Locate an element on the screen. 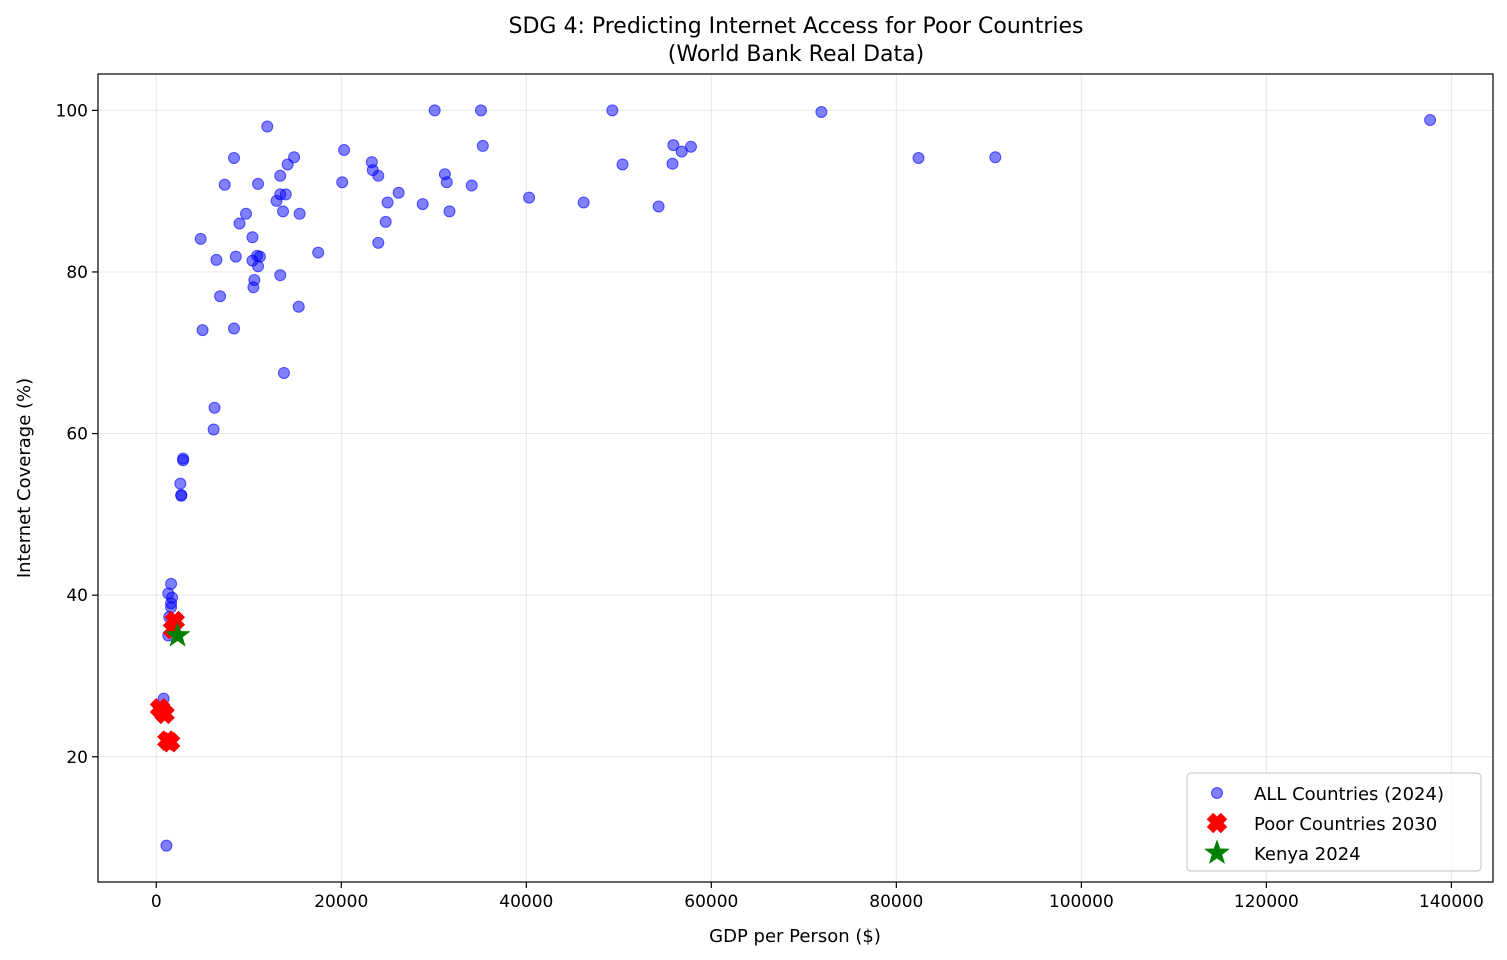  x-tick-label: 60000 is located at coordinates (711, 902).